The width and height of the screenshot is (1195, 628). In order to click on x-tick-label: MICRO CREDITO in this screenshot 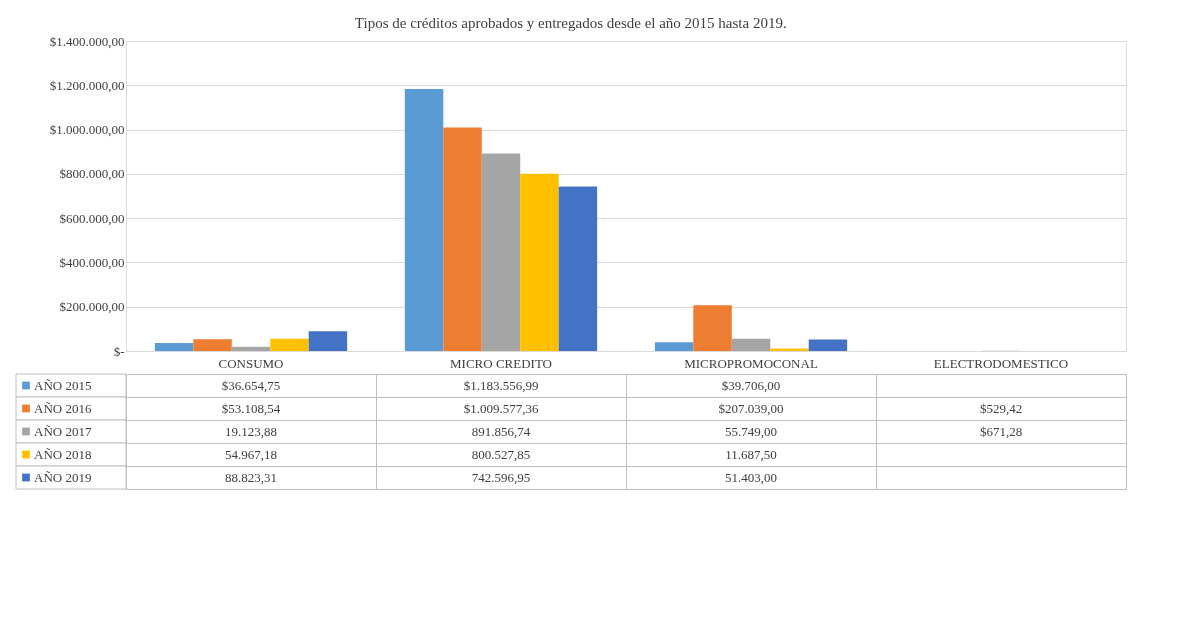, I will do `click(501, 363)`.